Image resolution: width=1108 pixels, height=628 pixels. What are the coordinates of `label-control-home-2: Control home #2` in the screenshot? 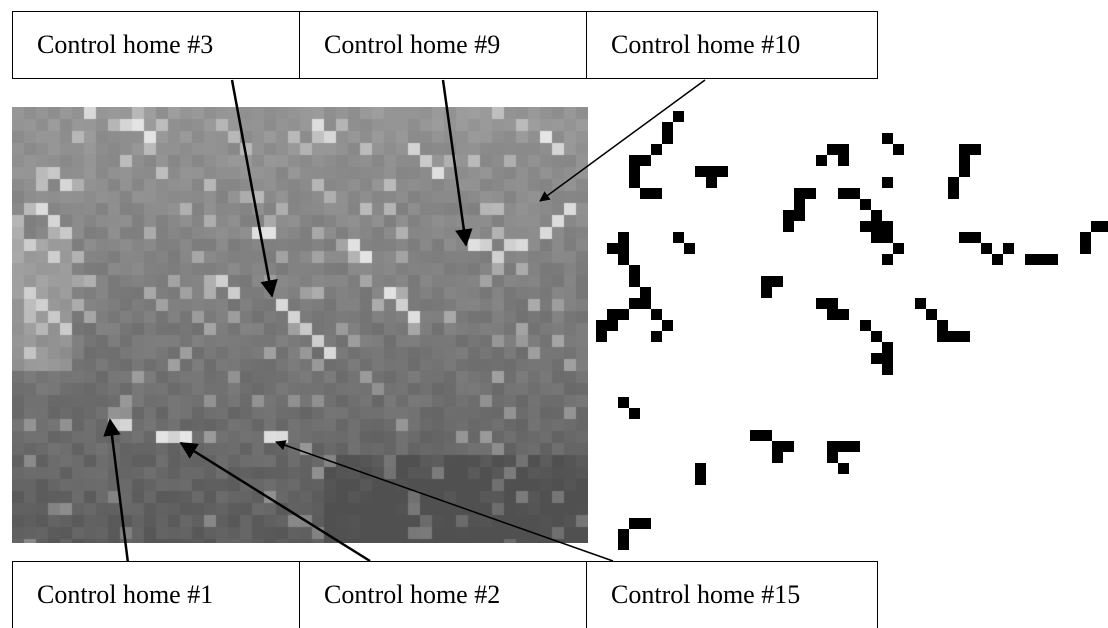 It's located at (443, 595).